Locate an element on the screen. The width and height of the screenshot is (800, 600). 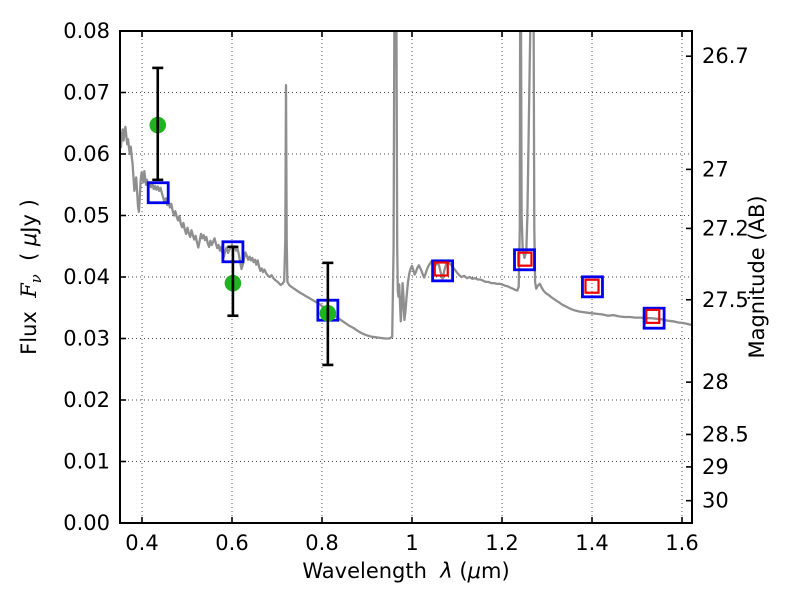
y-tick-label-left: 0.08 is located at coordinates (86, 31).